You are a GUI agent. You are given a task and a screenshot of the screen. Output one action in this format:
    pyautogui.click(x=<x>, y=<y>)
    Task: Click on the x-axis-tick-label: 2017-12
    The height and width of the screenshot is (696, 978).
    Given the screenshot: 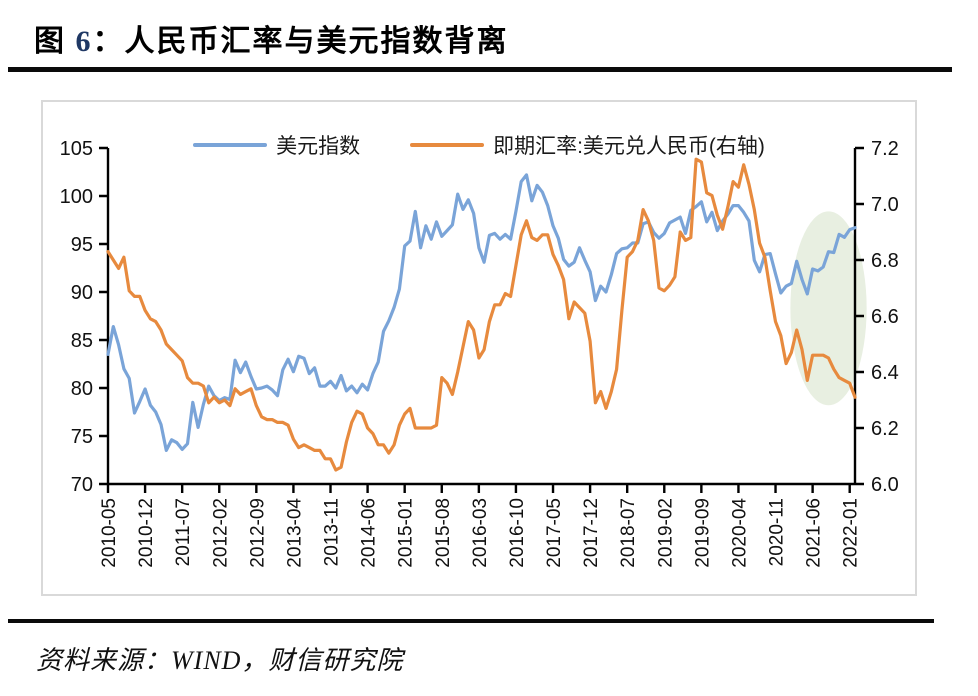 What is the action you would take?
    pyautogui.click(x=591, y=533)
    